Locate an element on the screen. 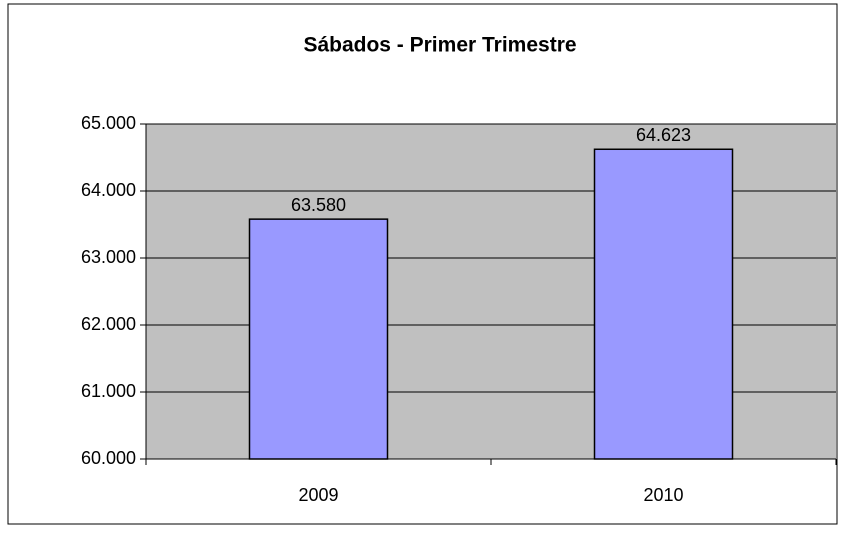 This screenshot has height=534, width=842. y-tick-label: 65.000 is located at coordinates (108, 123).